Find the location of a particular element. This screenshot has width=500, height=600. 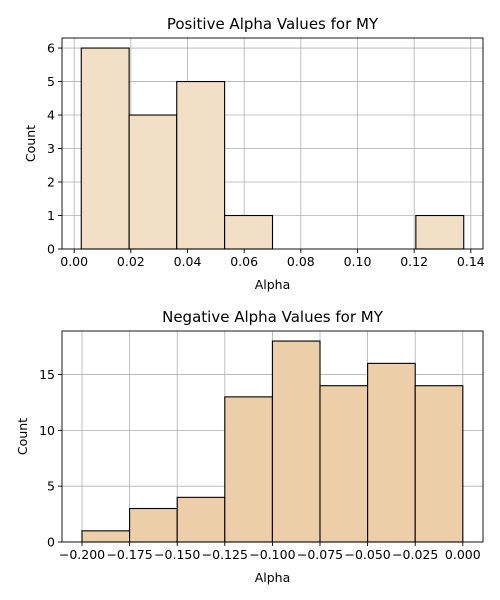

y-tick-label: 10 is located at coordinates (47, 430).